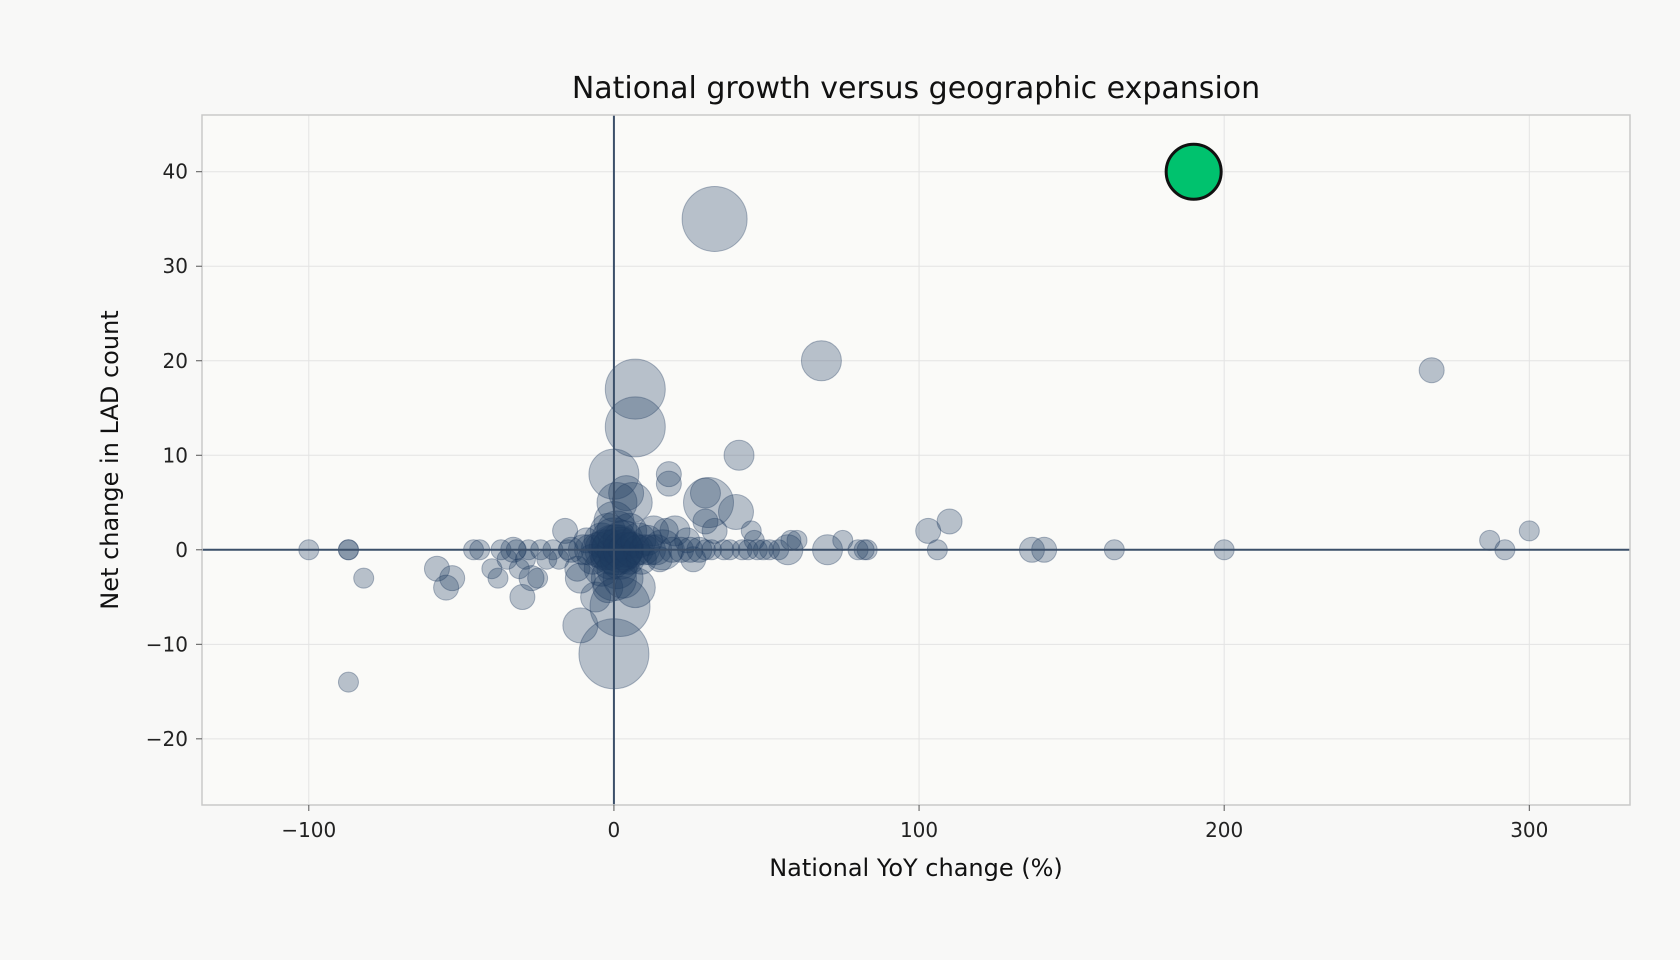  Describe the element at coordinates (175, 455) in the screenshot. I see `y-tick-label: 10` at that location.